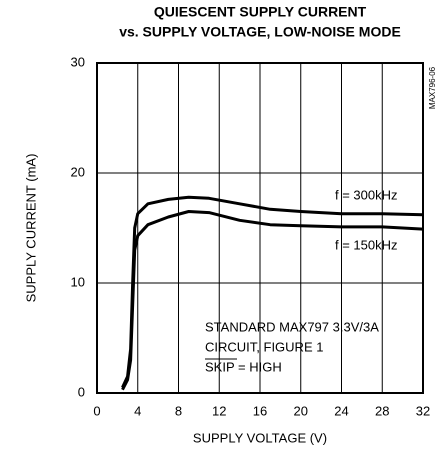  What do you see at coordinates (243, 366) in the screenshot?
I see `annotation: SKIP = HIGH` at bounding box center [243, 366].